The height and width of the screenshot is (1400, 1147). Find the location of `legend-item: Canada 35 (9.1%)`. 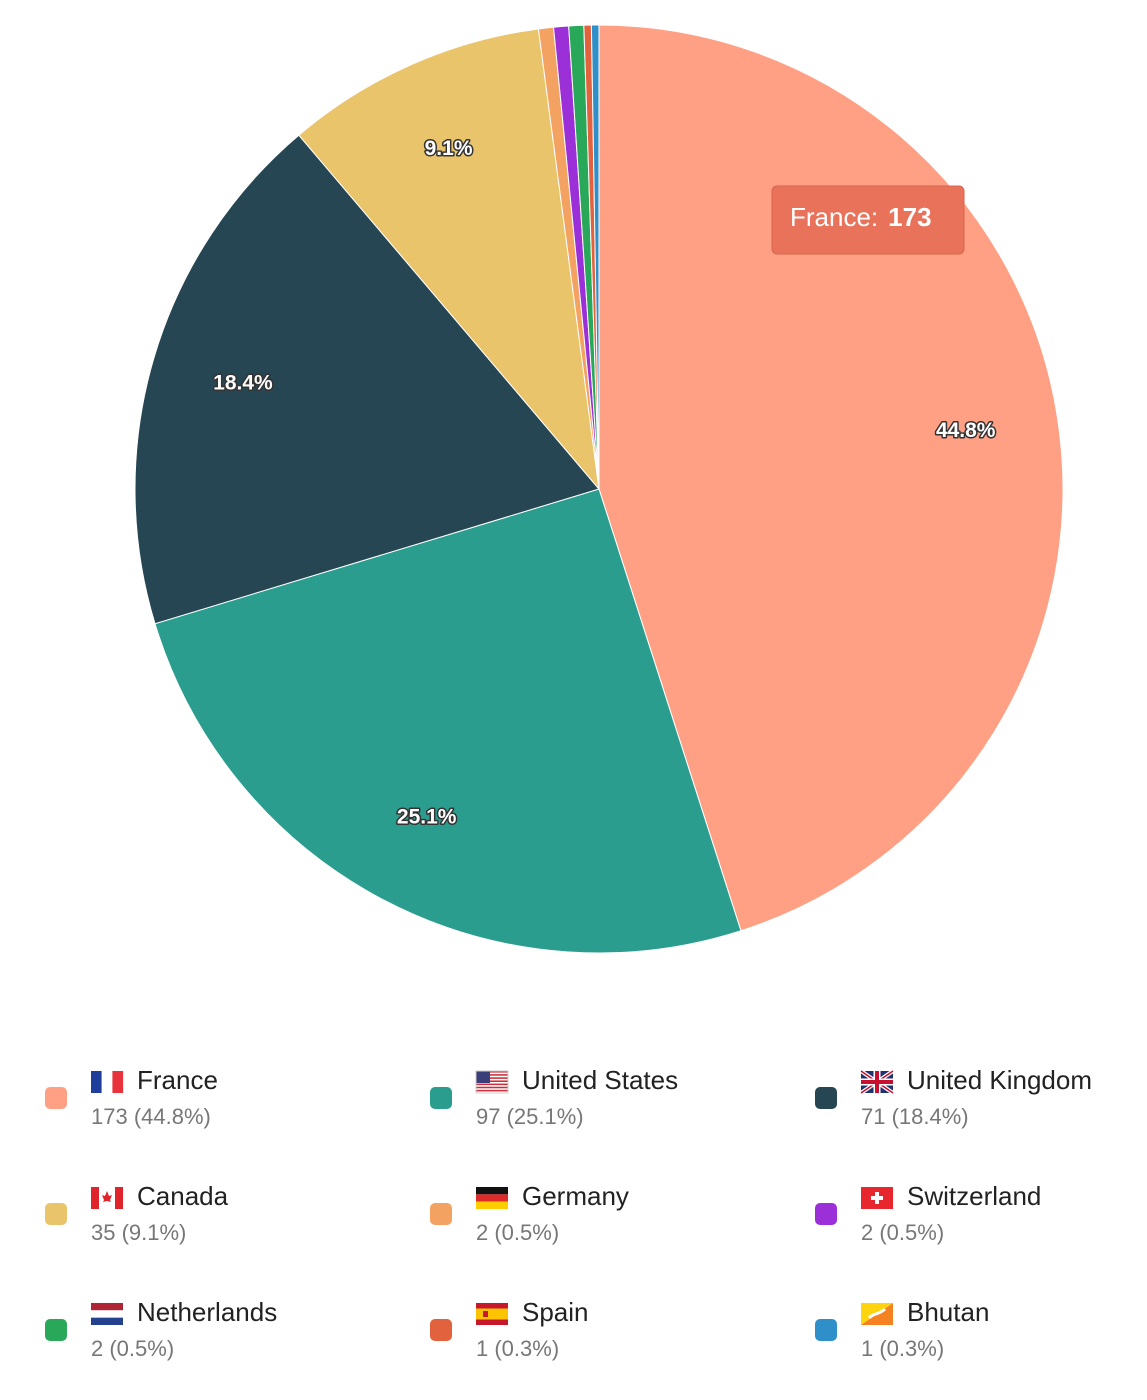

legend-item: Canada 35 (9.1%) is located at coordinates (137, 1213).